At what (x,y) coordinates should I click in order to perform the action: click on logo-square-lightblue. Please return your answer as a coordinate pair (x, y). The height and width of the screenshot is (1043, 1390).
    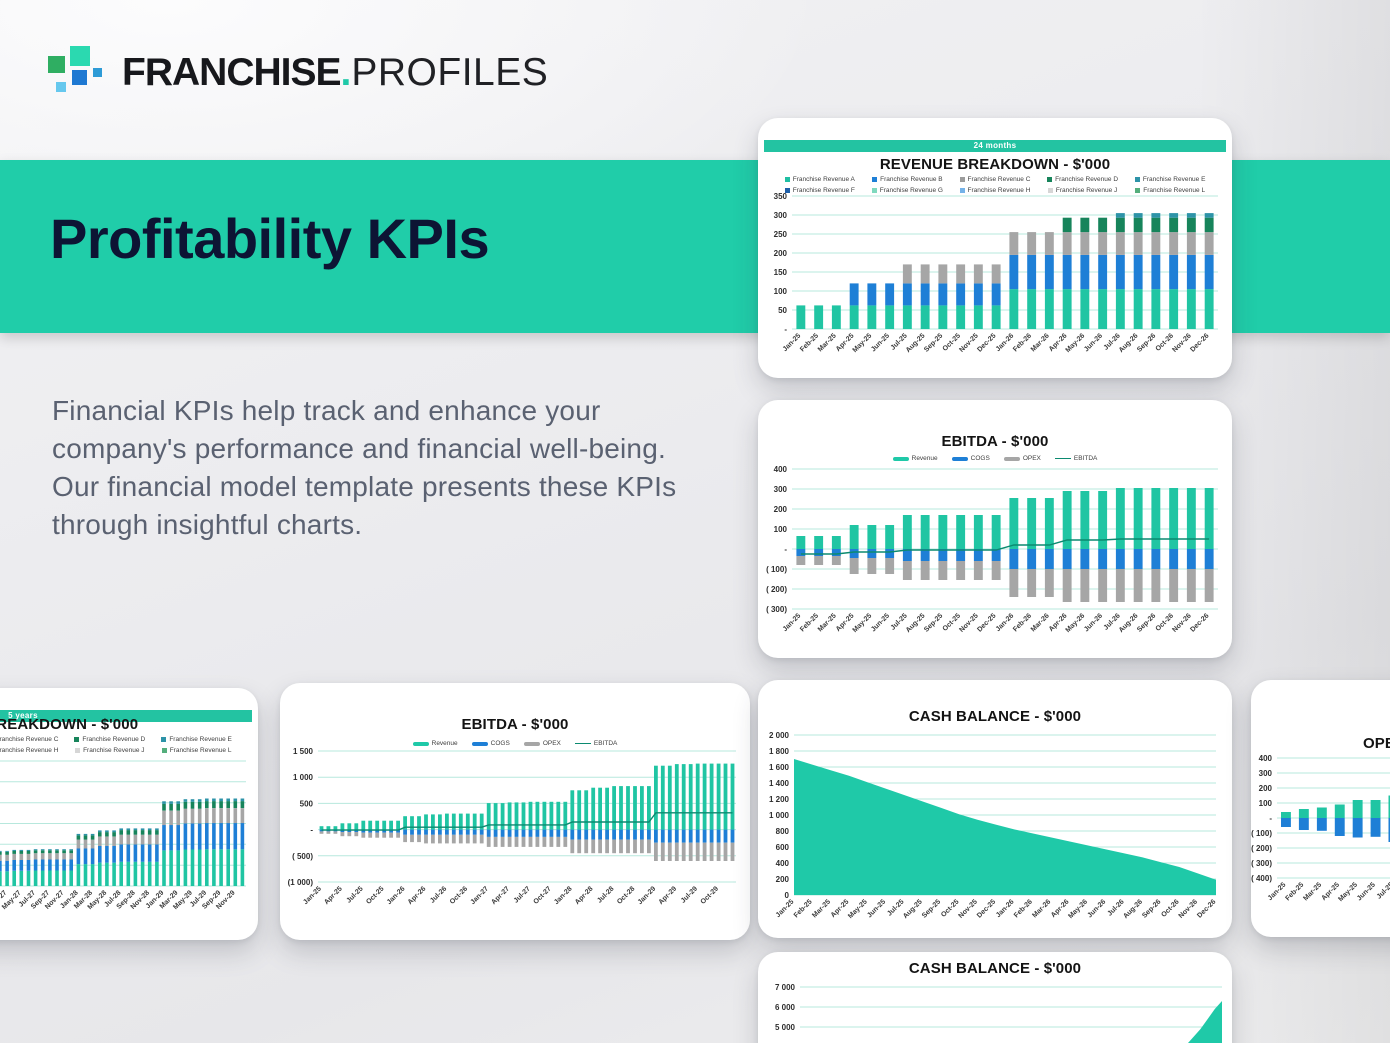
    Looking at the image, I should click on (61, 87).